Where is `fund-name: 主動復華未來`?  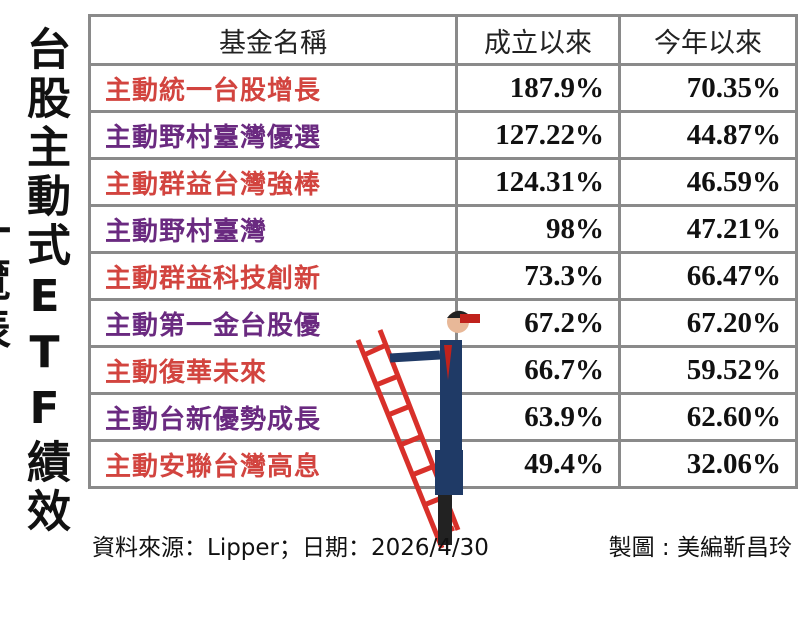 fund-name: 主動復華未來 is located at coordinates (273, 370).